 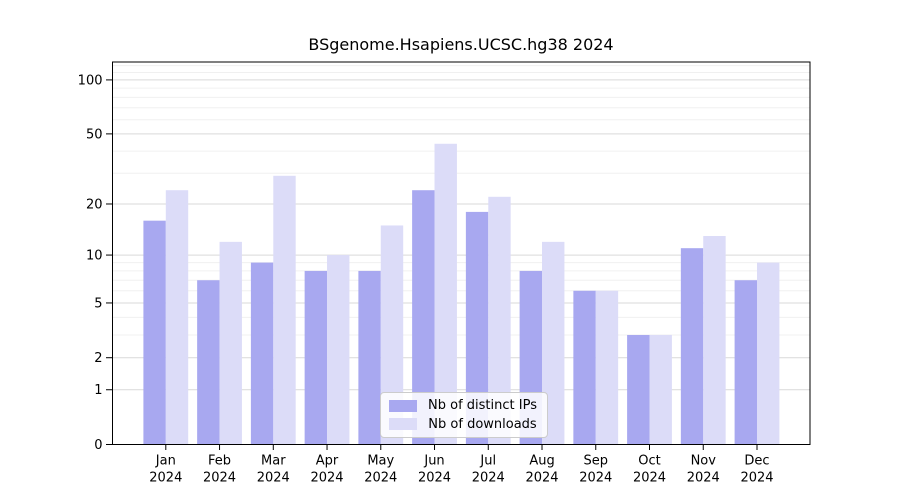 What do you see at coordinates (94, 256) in the screenshot?
I see `svg-text: 10` at bounding box center [94, 256].